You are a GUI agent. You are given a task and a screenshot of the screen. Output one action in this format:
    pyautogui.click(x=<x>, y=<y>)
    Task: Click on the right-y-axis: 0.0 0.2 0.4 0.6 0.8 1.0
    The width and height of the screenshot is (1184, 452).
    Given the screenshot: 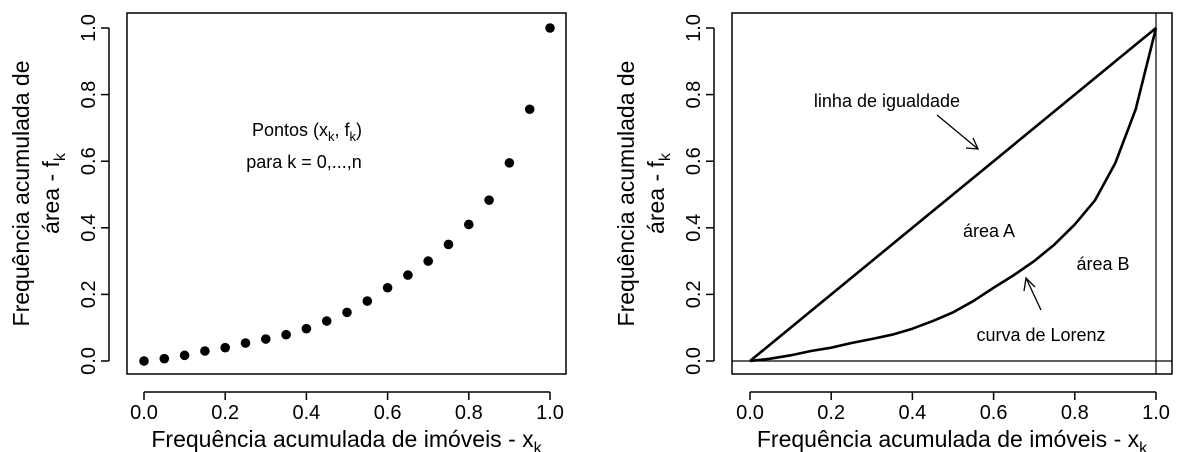 What is the action you would take?
    pyautogui.click(x=699, y=194)
    